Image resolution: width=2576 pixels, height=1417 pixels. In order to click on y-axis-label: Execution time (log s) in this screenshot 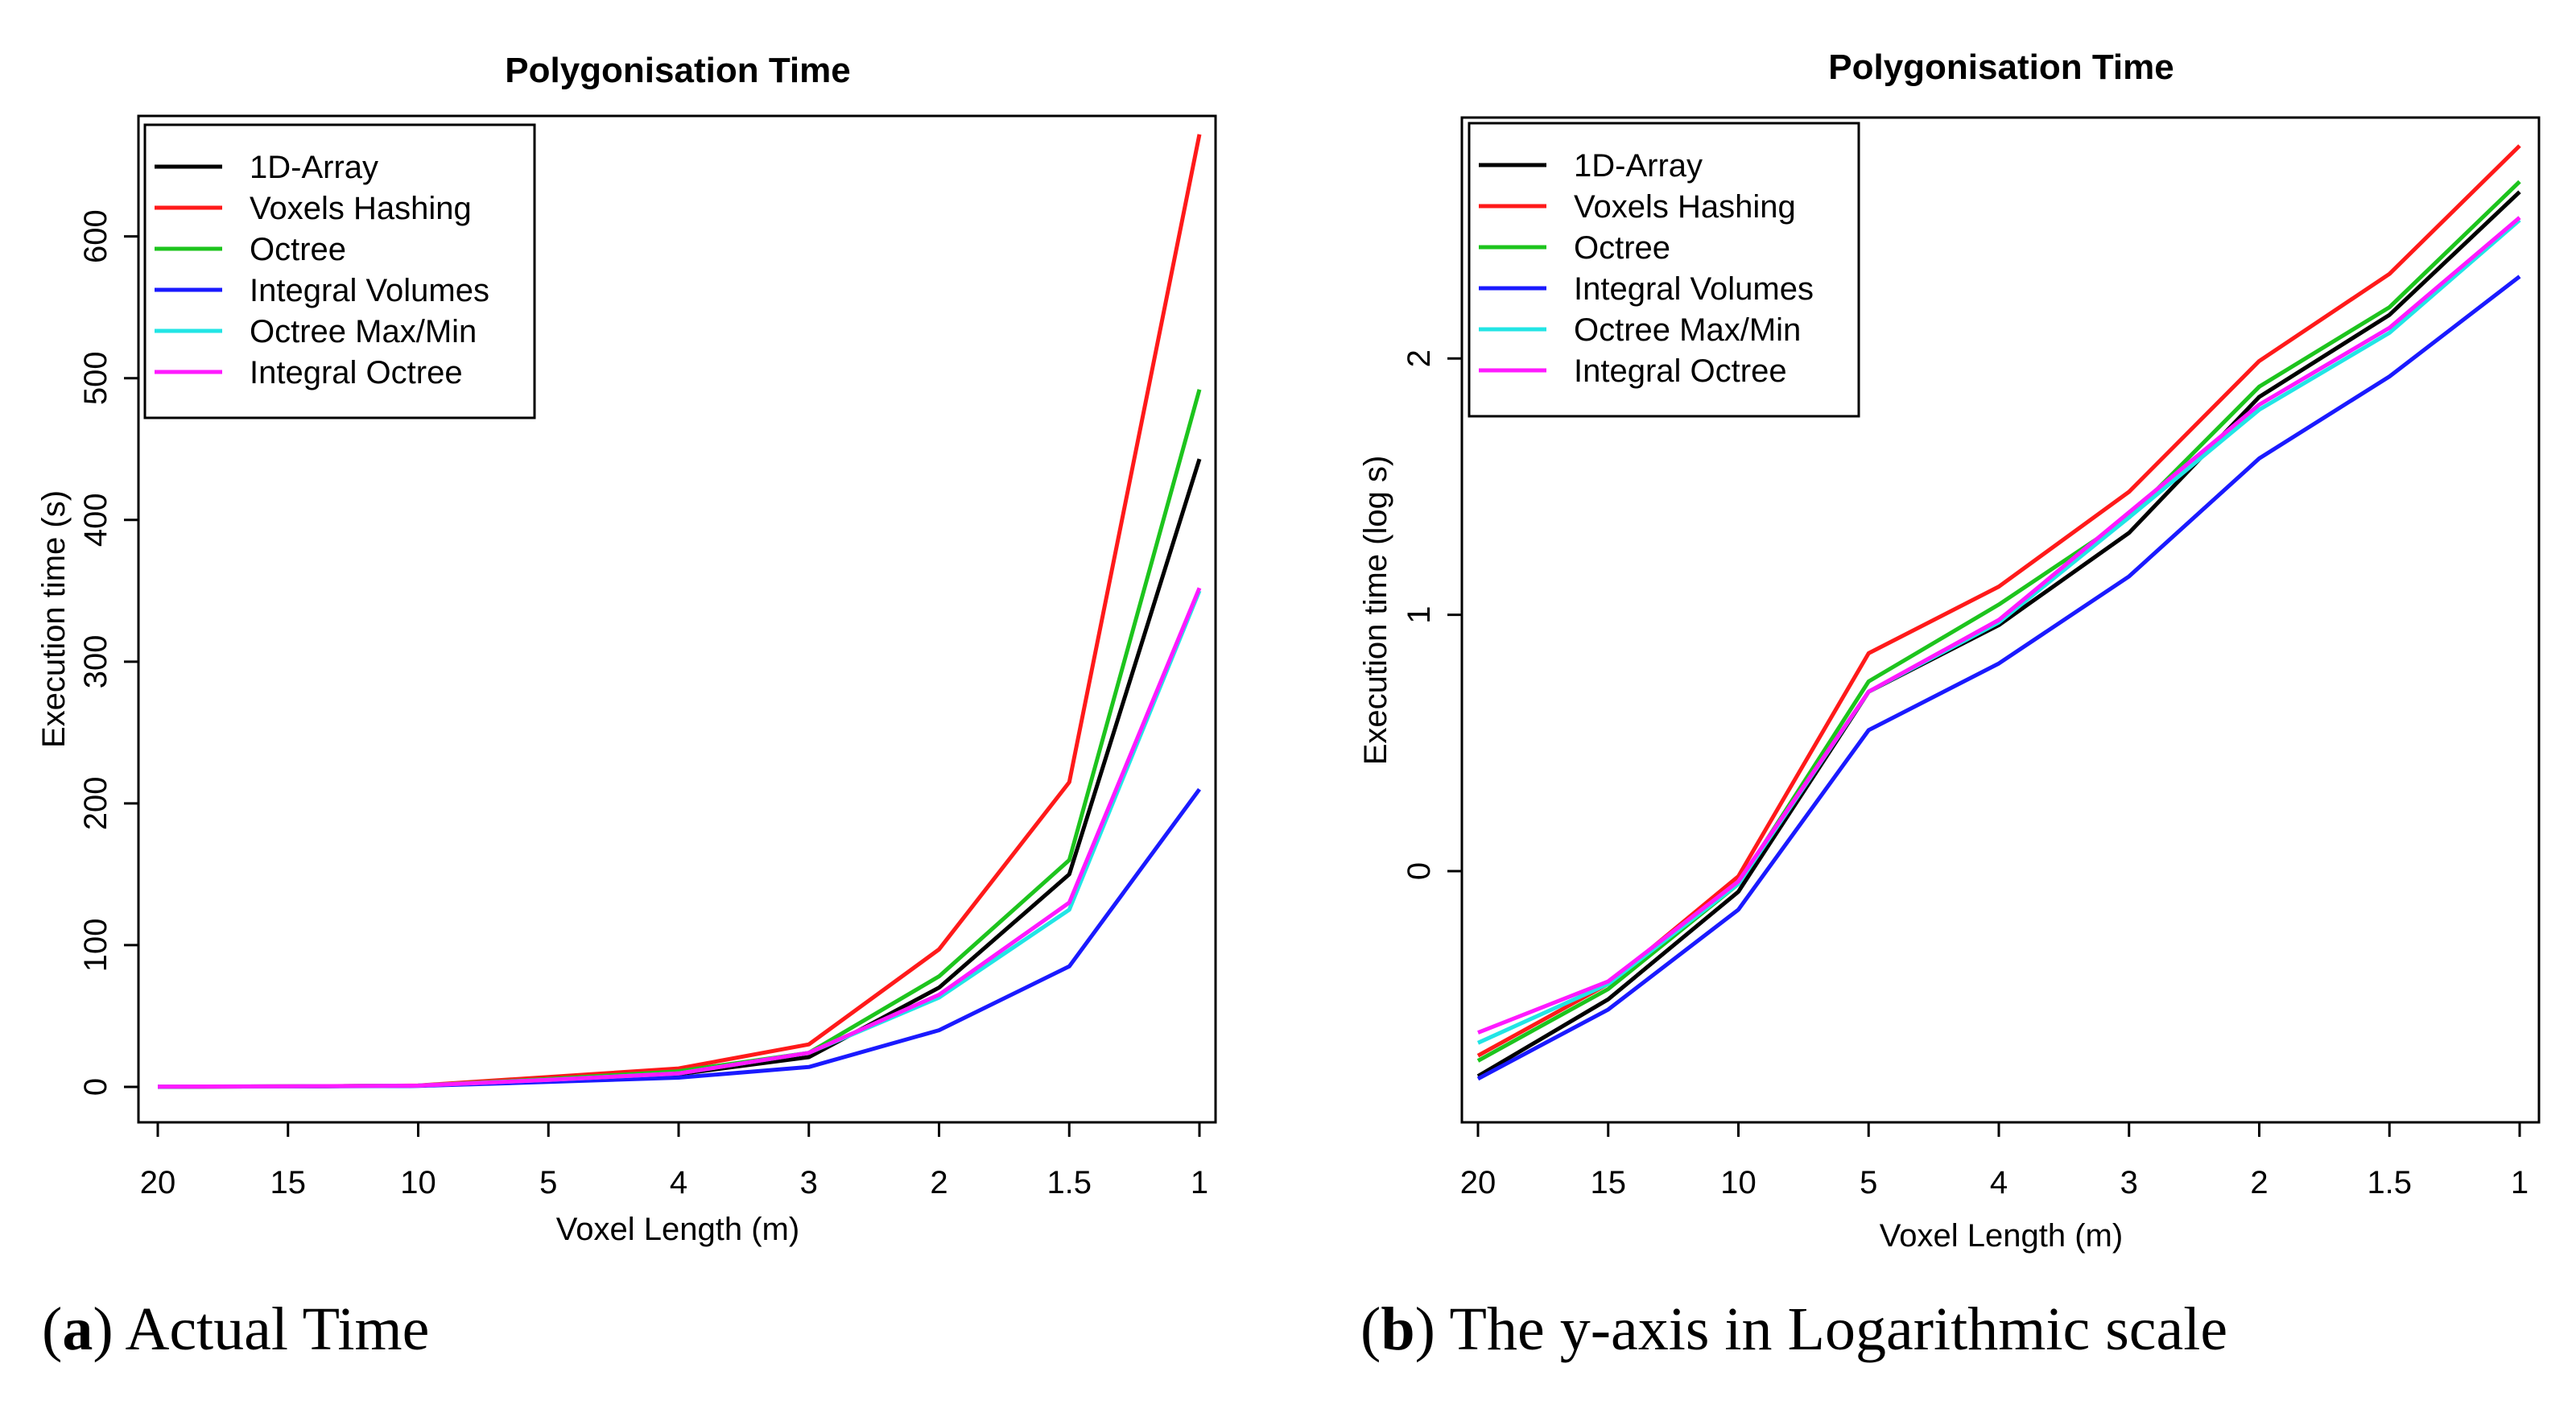, I will do `click(1375, 611)`.